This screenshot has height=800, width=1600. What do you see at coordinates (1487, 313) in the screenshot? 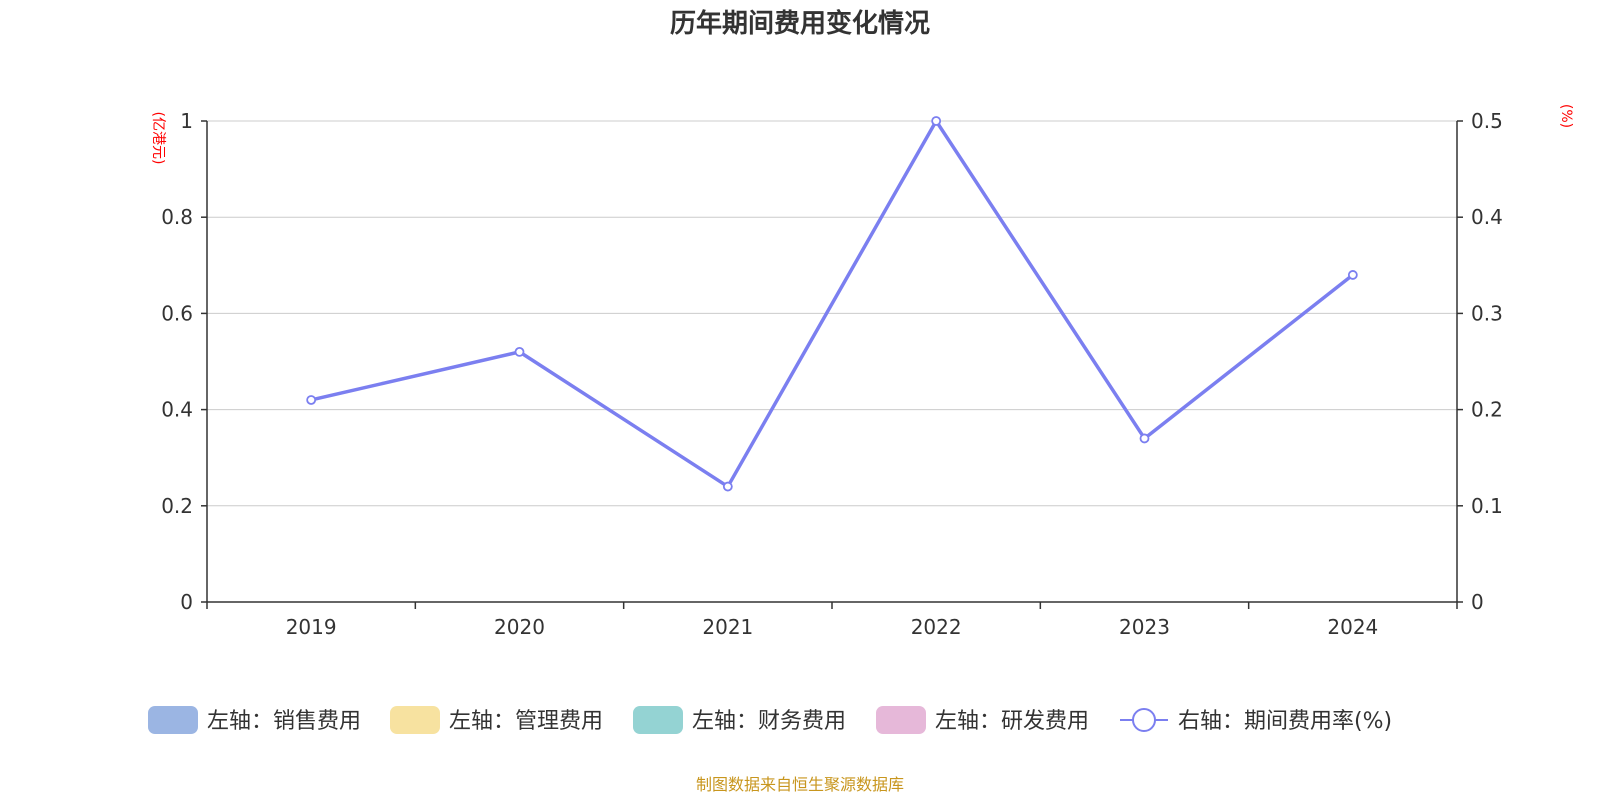
I see `right-axis-tick-label: 0.3` at bounding box center [1487, 313].